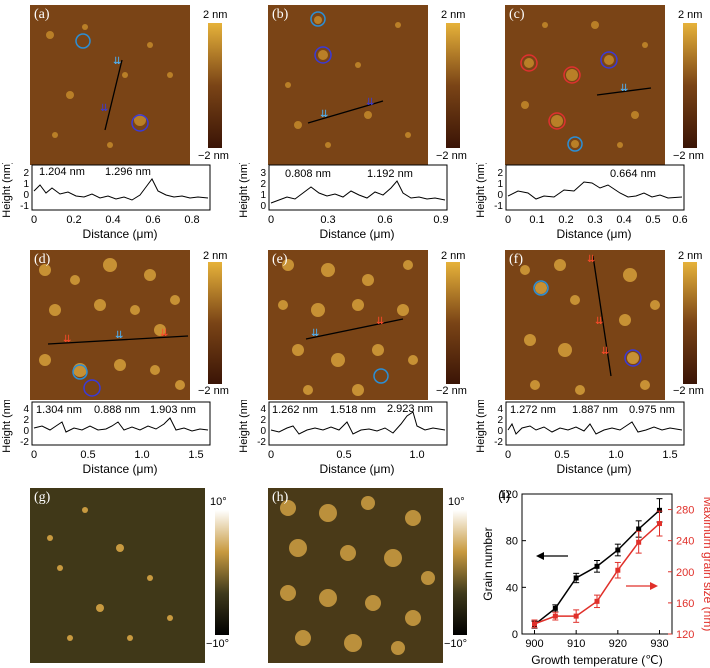 The width and height of the screenshot is (710, 668). Describe the element at coordinates (705, 564) in the screenshot. I see `y2-axis-label: Maximum grain size (nm)` at that location.